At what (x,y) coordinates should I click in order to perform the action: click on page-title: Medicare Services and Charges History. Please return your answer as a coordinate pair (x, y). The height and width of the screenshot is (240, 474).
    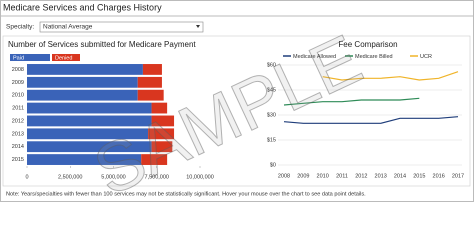
    Looking at the image, I should click on (82, 7).